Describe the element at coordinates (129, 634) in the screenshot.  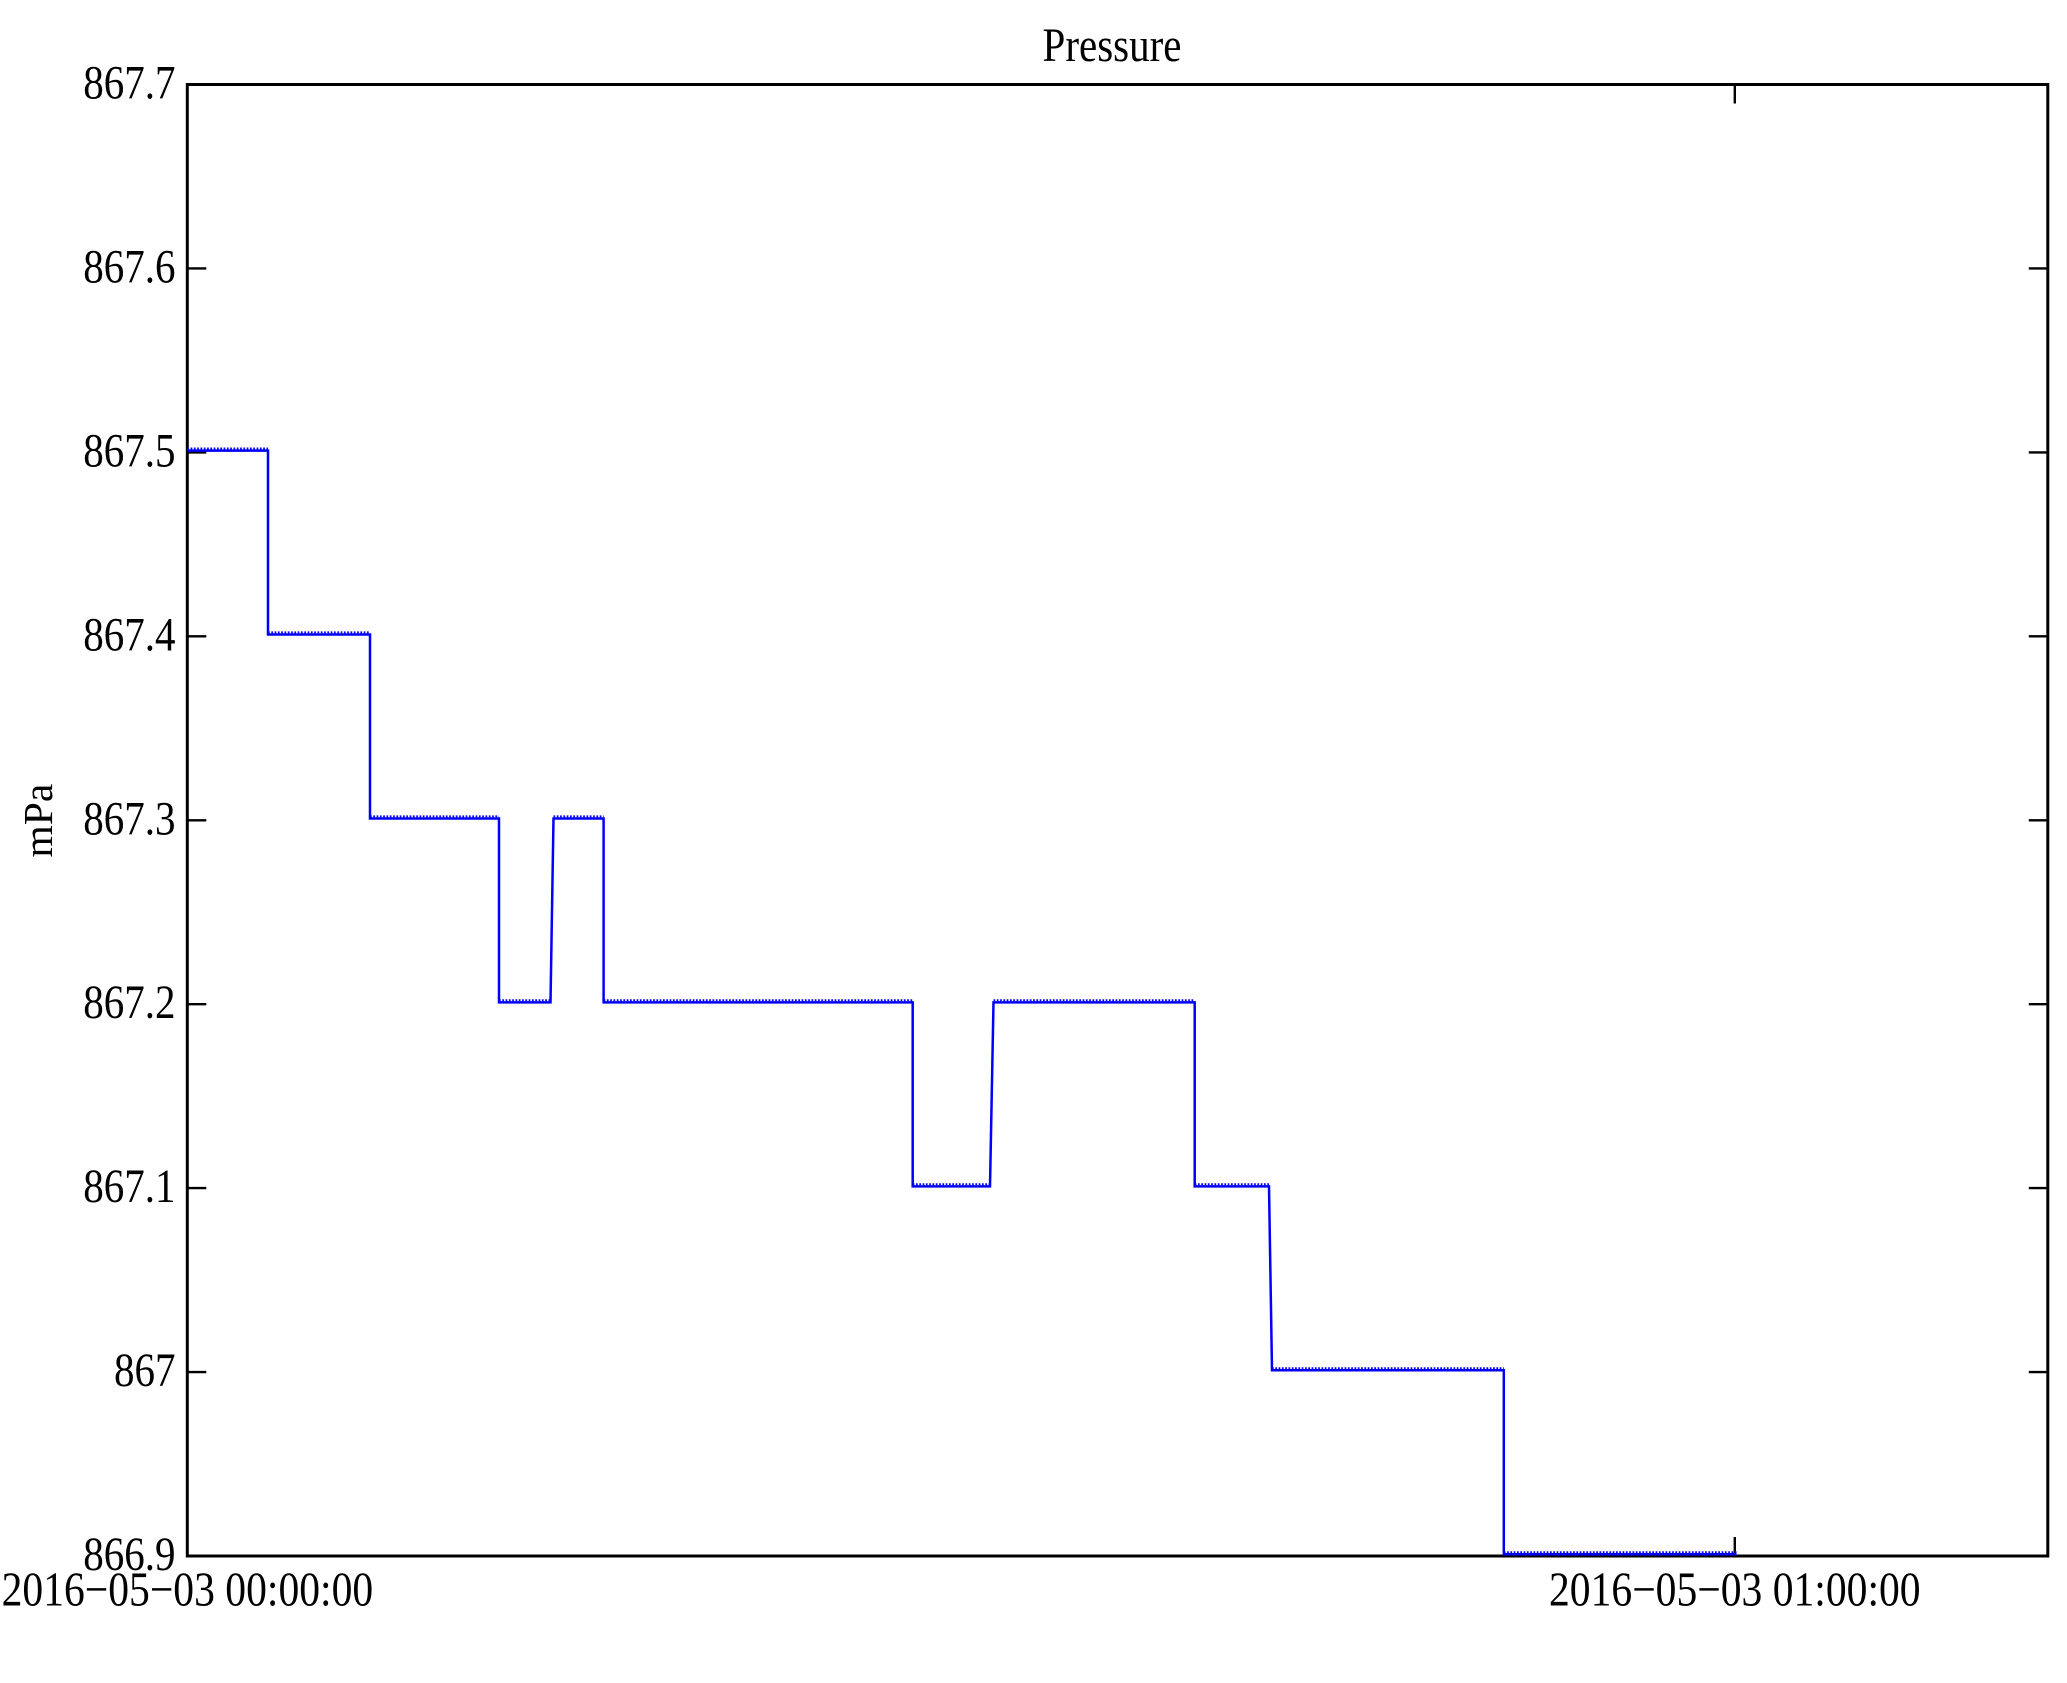
I see `svg-text: 867.4` at that location.